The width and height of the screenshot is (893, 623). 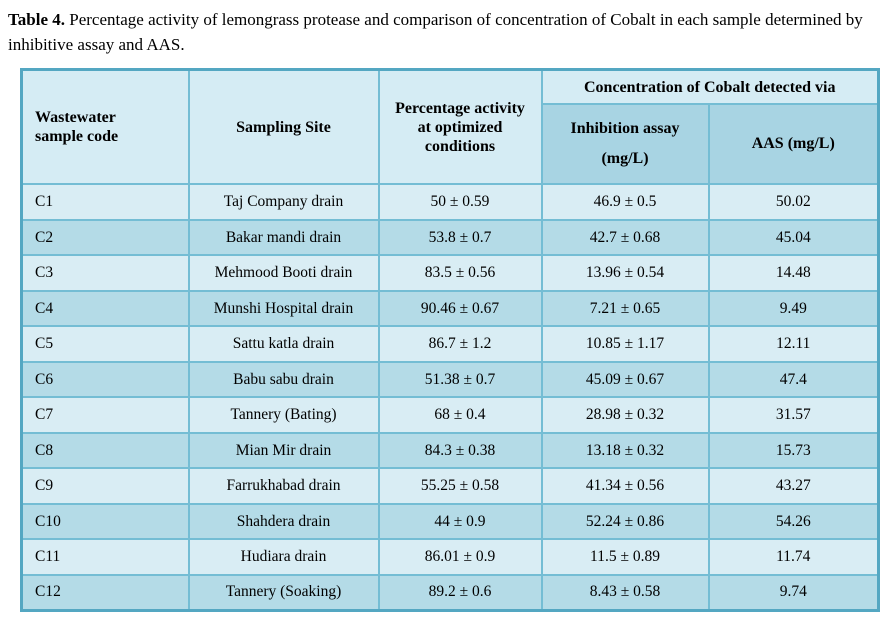 I want to click on activity-cell: 44 ± 0.9, so click(x=460, y=521).